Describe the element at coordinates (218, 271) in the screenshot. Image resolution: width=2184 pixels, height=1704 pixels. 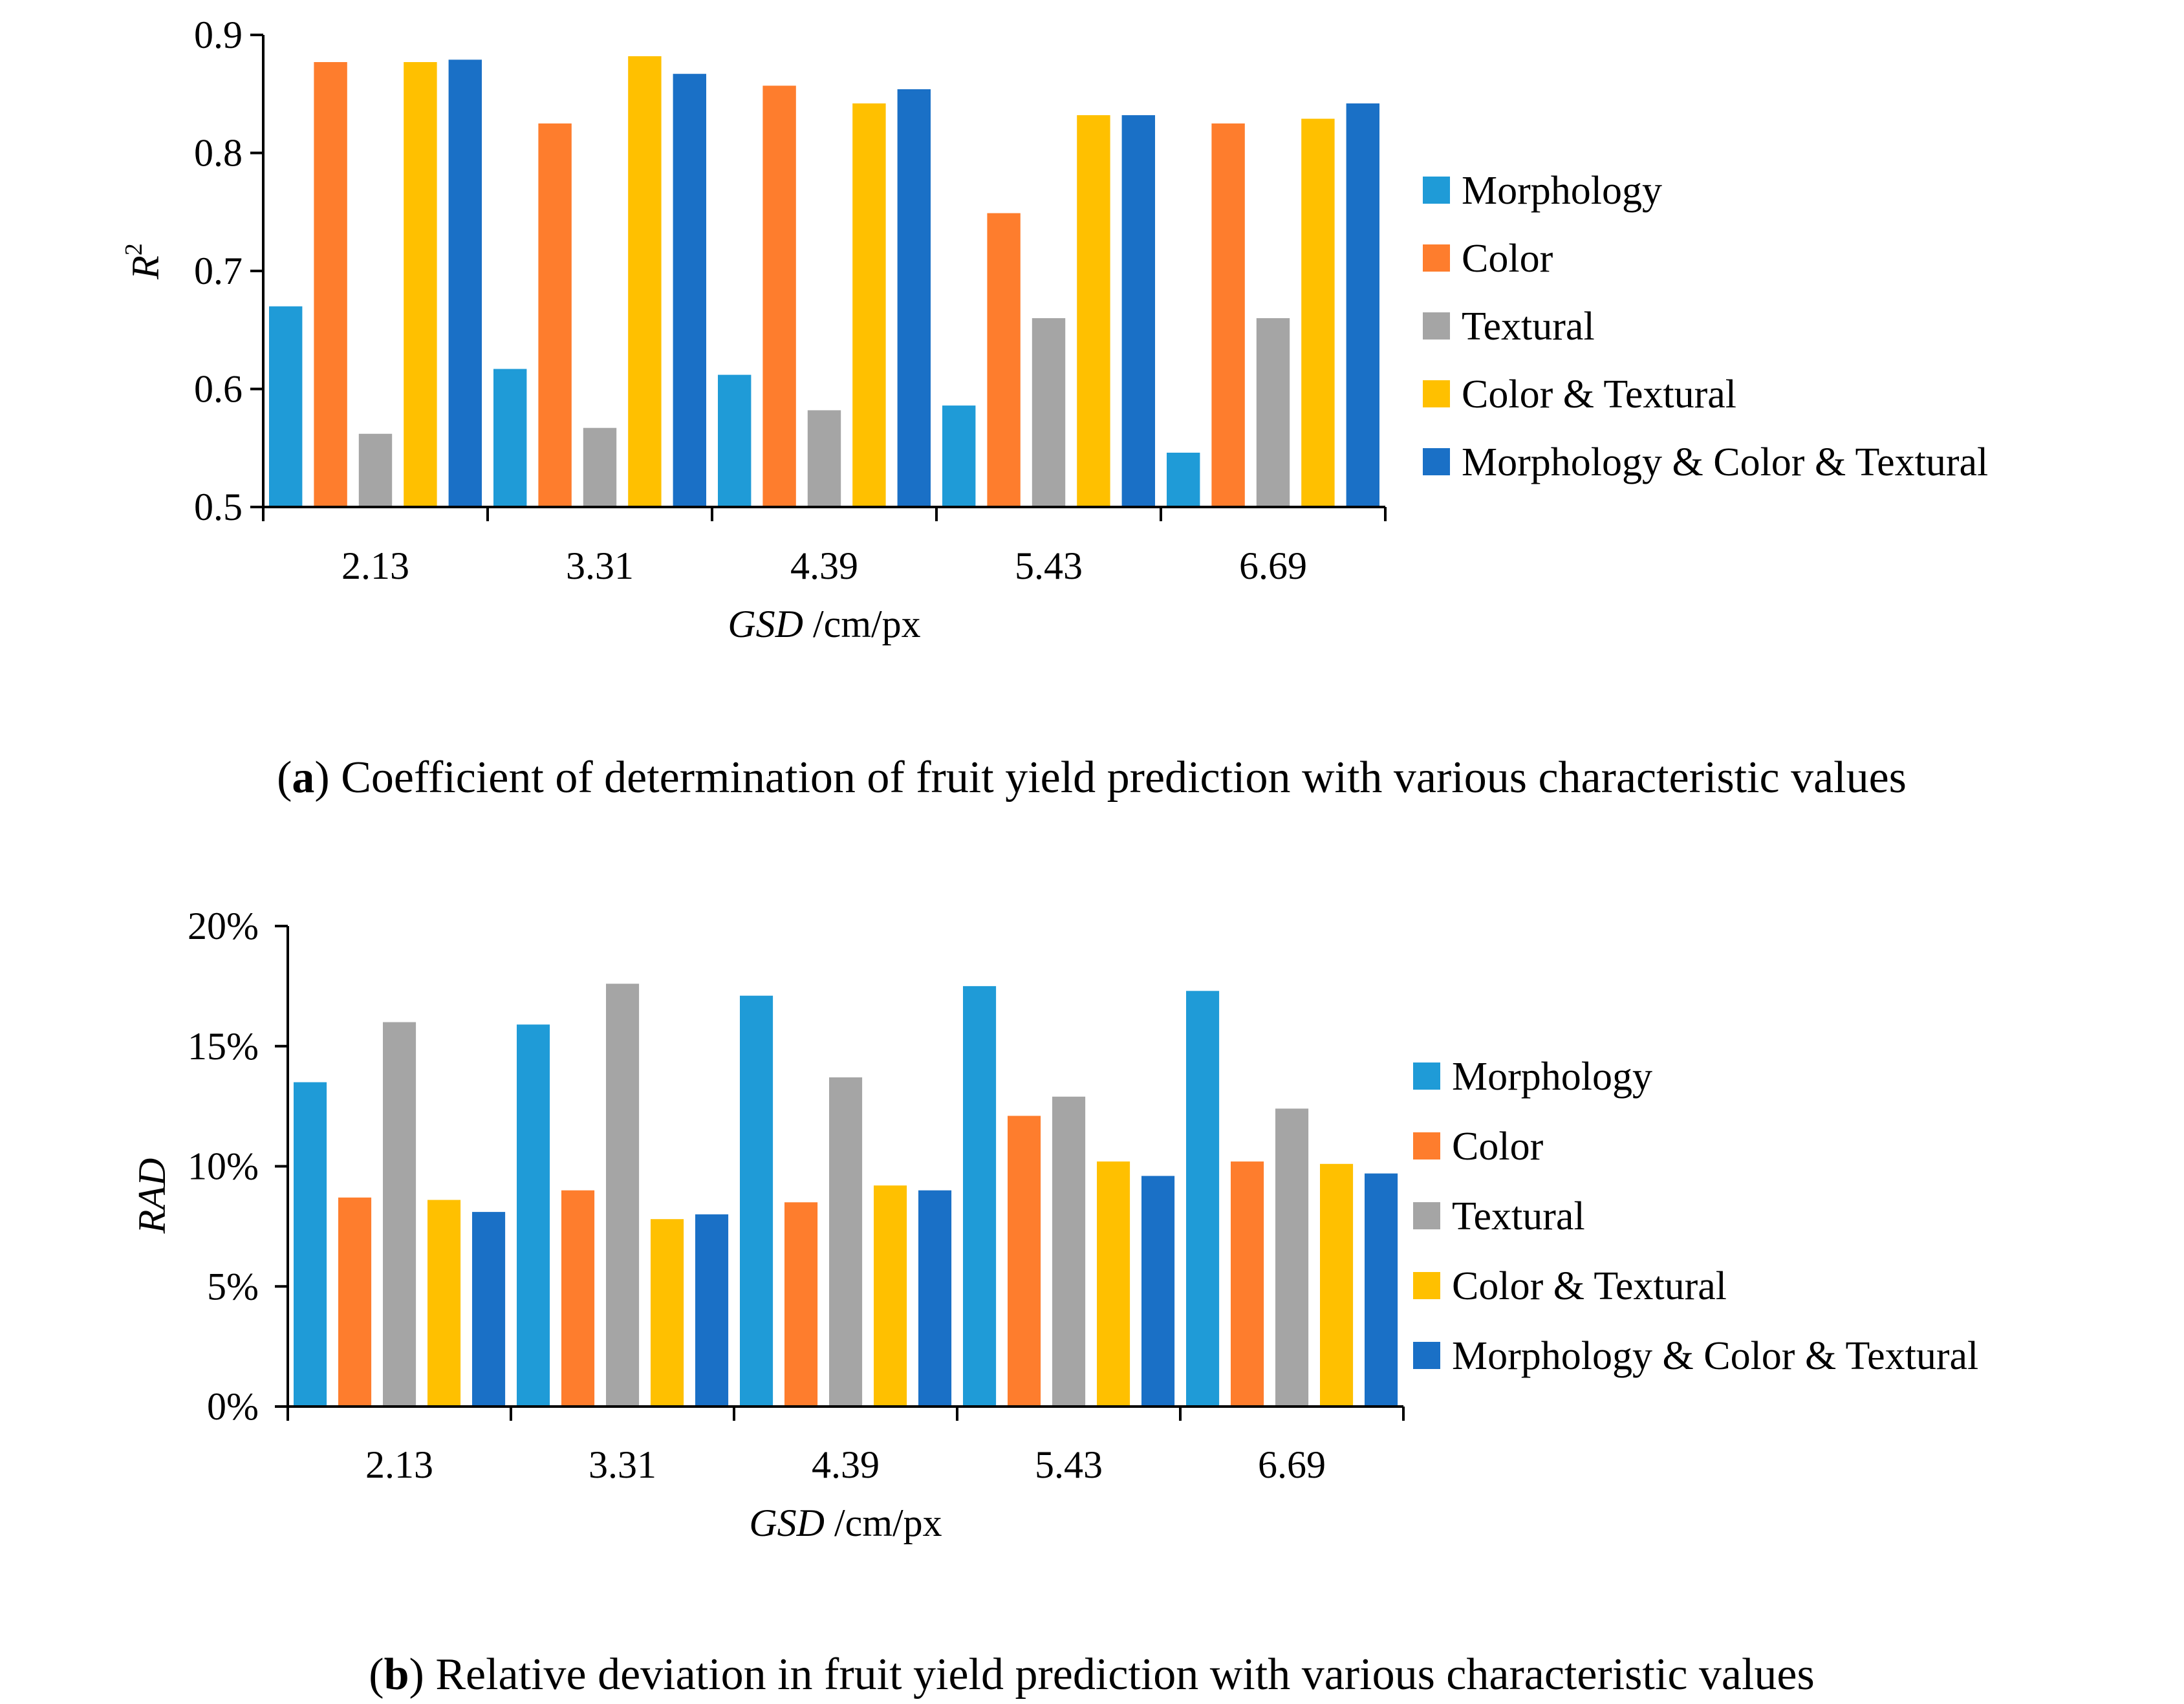
I see `y-tick-label: 0.7` at that location.